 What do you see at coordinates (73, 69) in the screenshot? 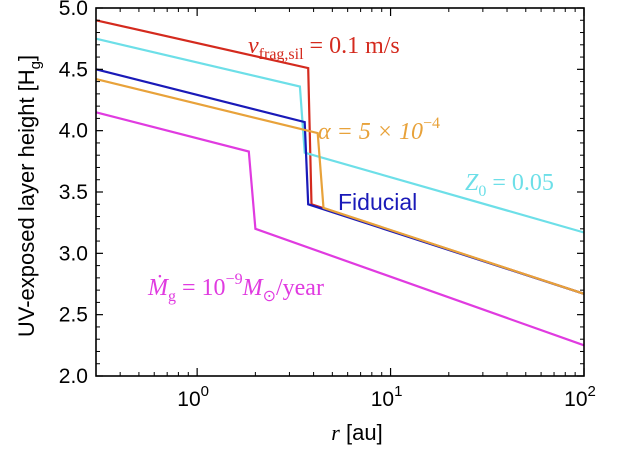
I see `y-tick-label: 4.5` at bounding box center [73, 69].